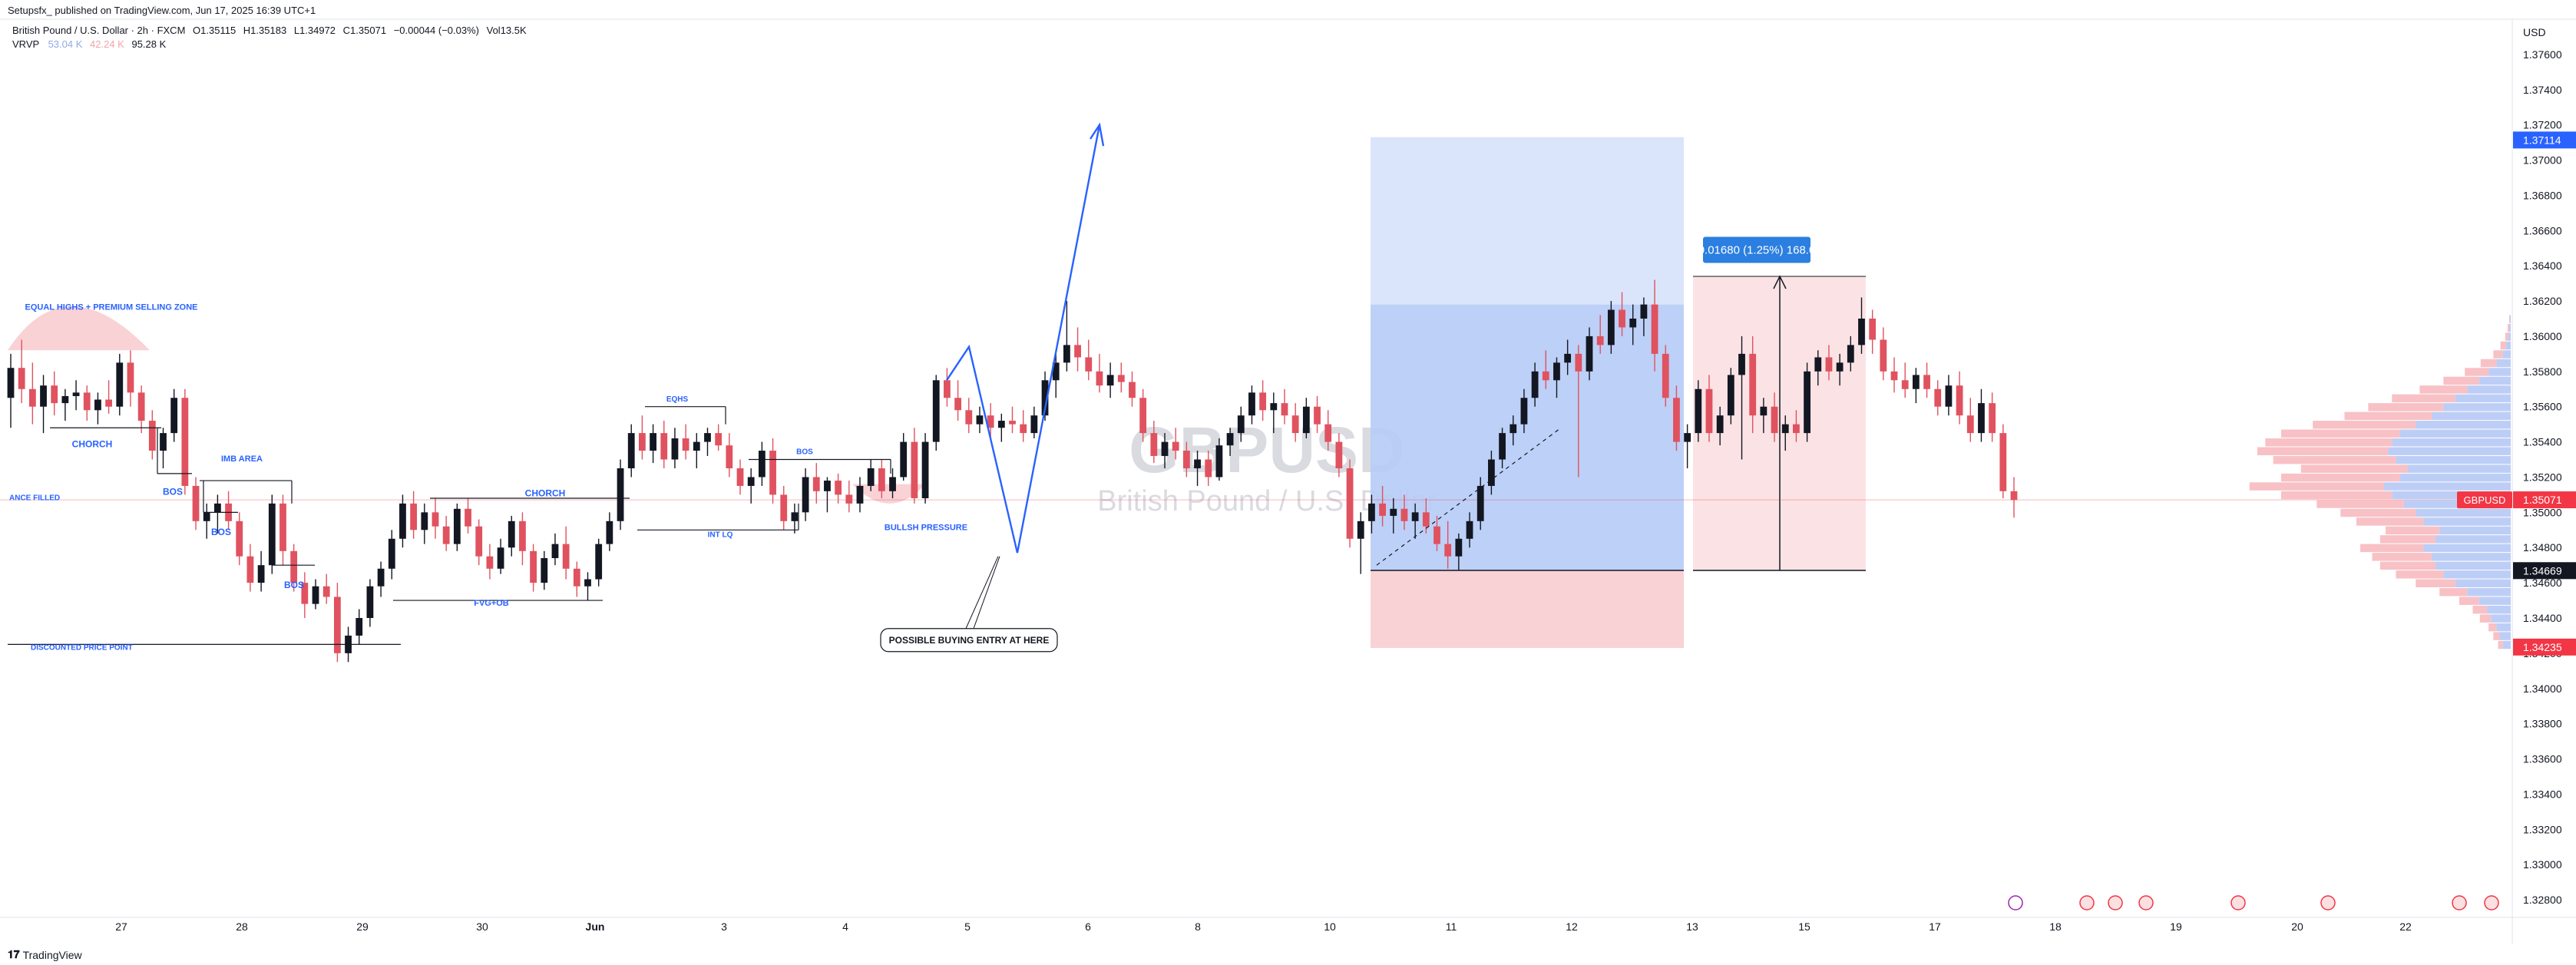  What do you see at coordinates (724, 926) in the screenshot?
I see `time-tick-label: 3` at bounding box center [724, 926].